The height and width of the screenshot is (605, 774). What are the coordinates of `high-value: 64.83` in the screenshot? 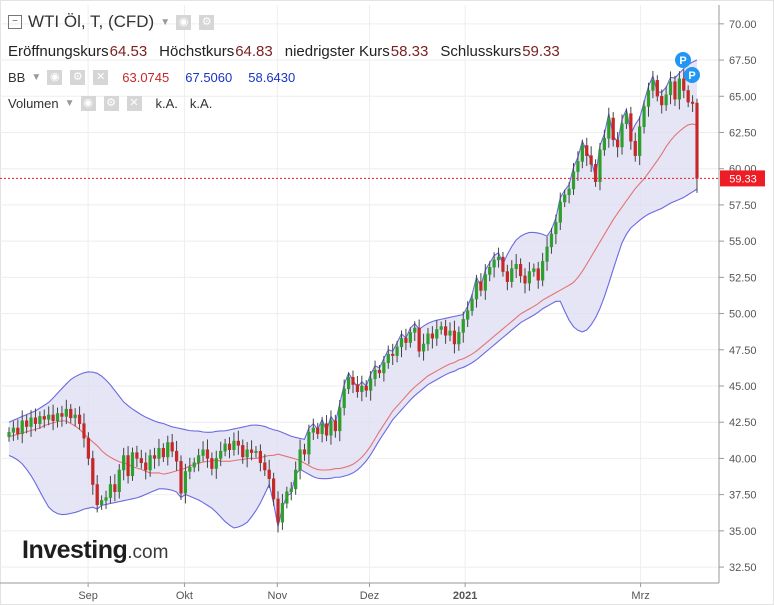 It's located at (254, 51).